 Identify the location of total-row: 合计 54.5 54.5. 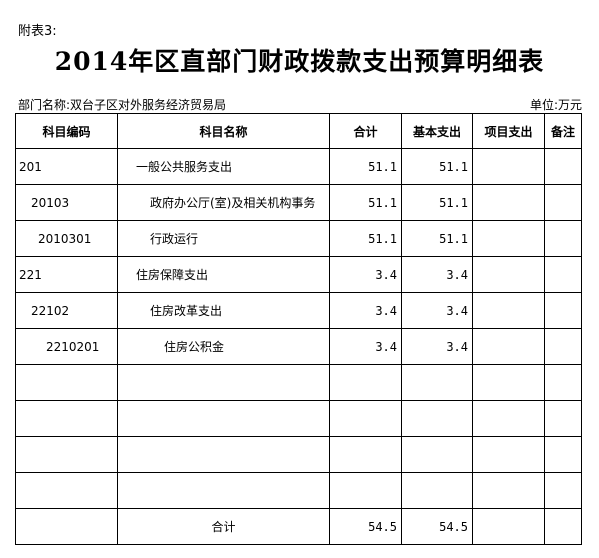
(298, 526).